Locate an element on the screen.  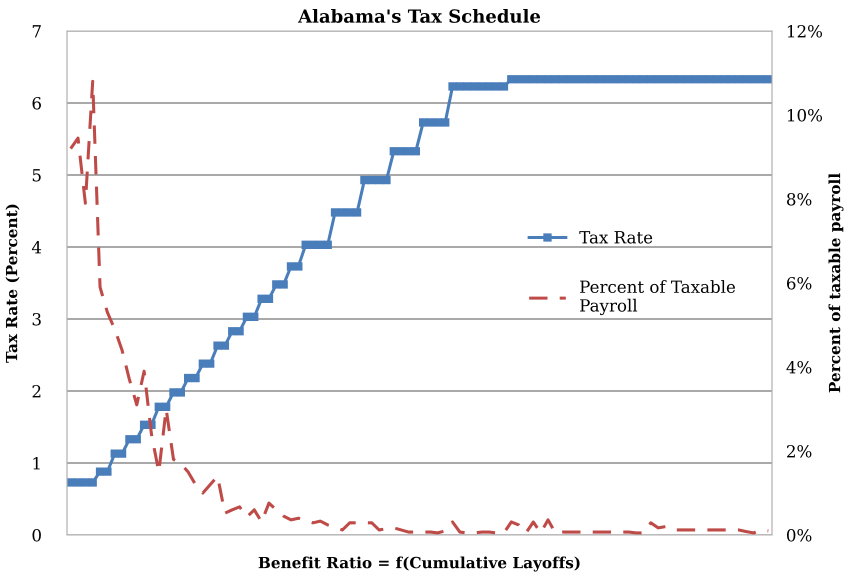
y2-tick-label: 4% is located at coordinates (799, 367).